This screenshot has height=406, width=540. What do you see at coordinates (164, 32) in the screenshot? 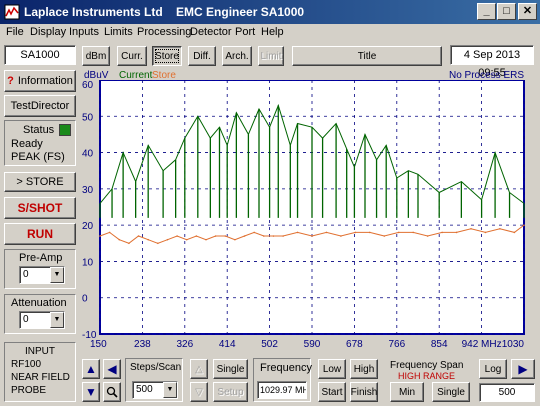
I see `menu-processing: Processing` at bounding box center [164, 32].